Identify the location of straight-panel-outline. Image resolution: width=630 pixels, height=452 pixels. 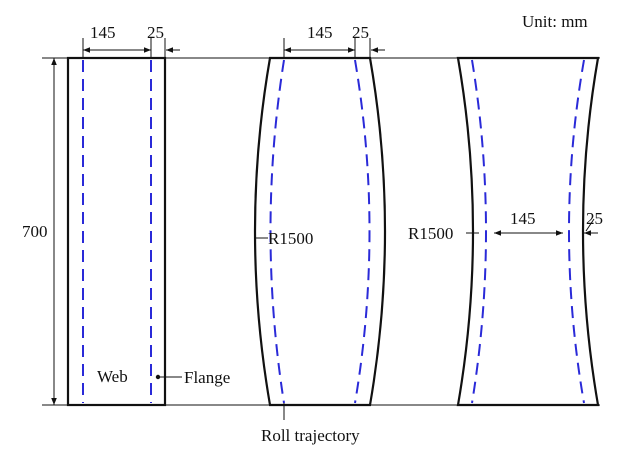
(116, 231).